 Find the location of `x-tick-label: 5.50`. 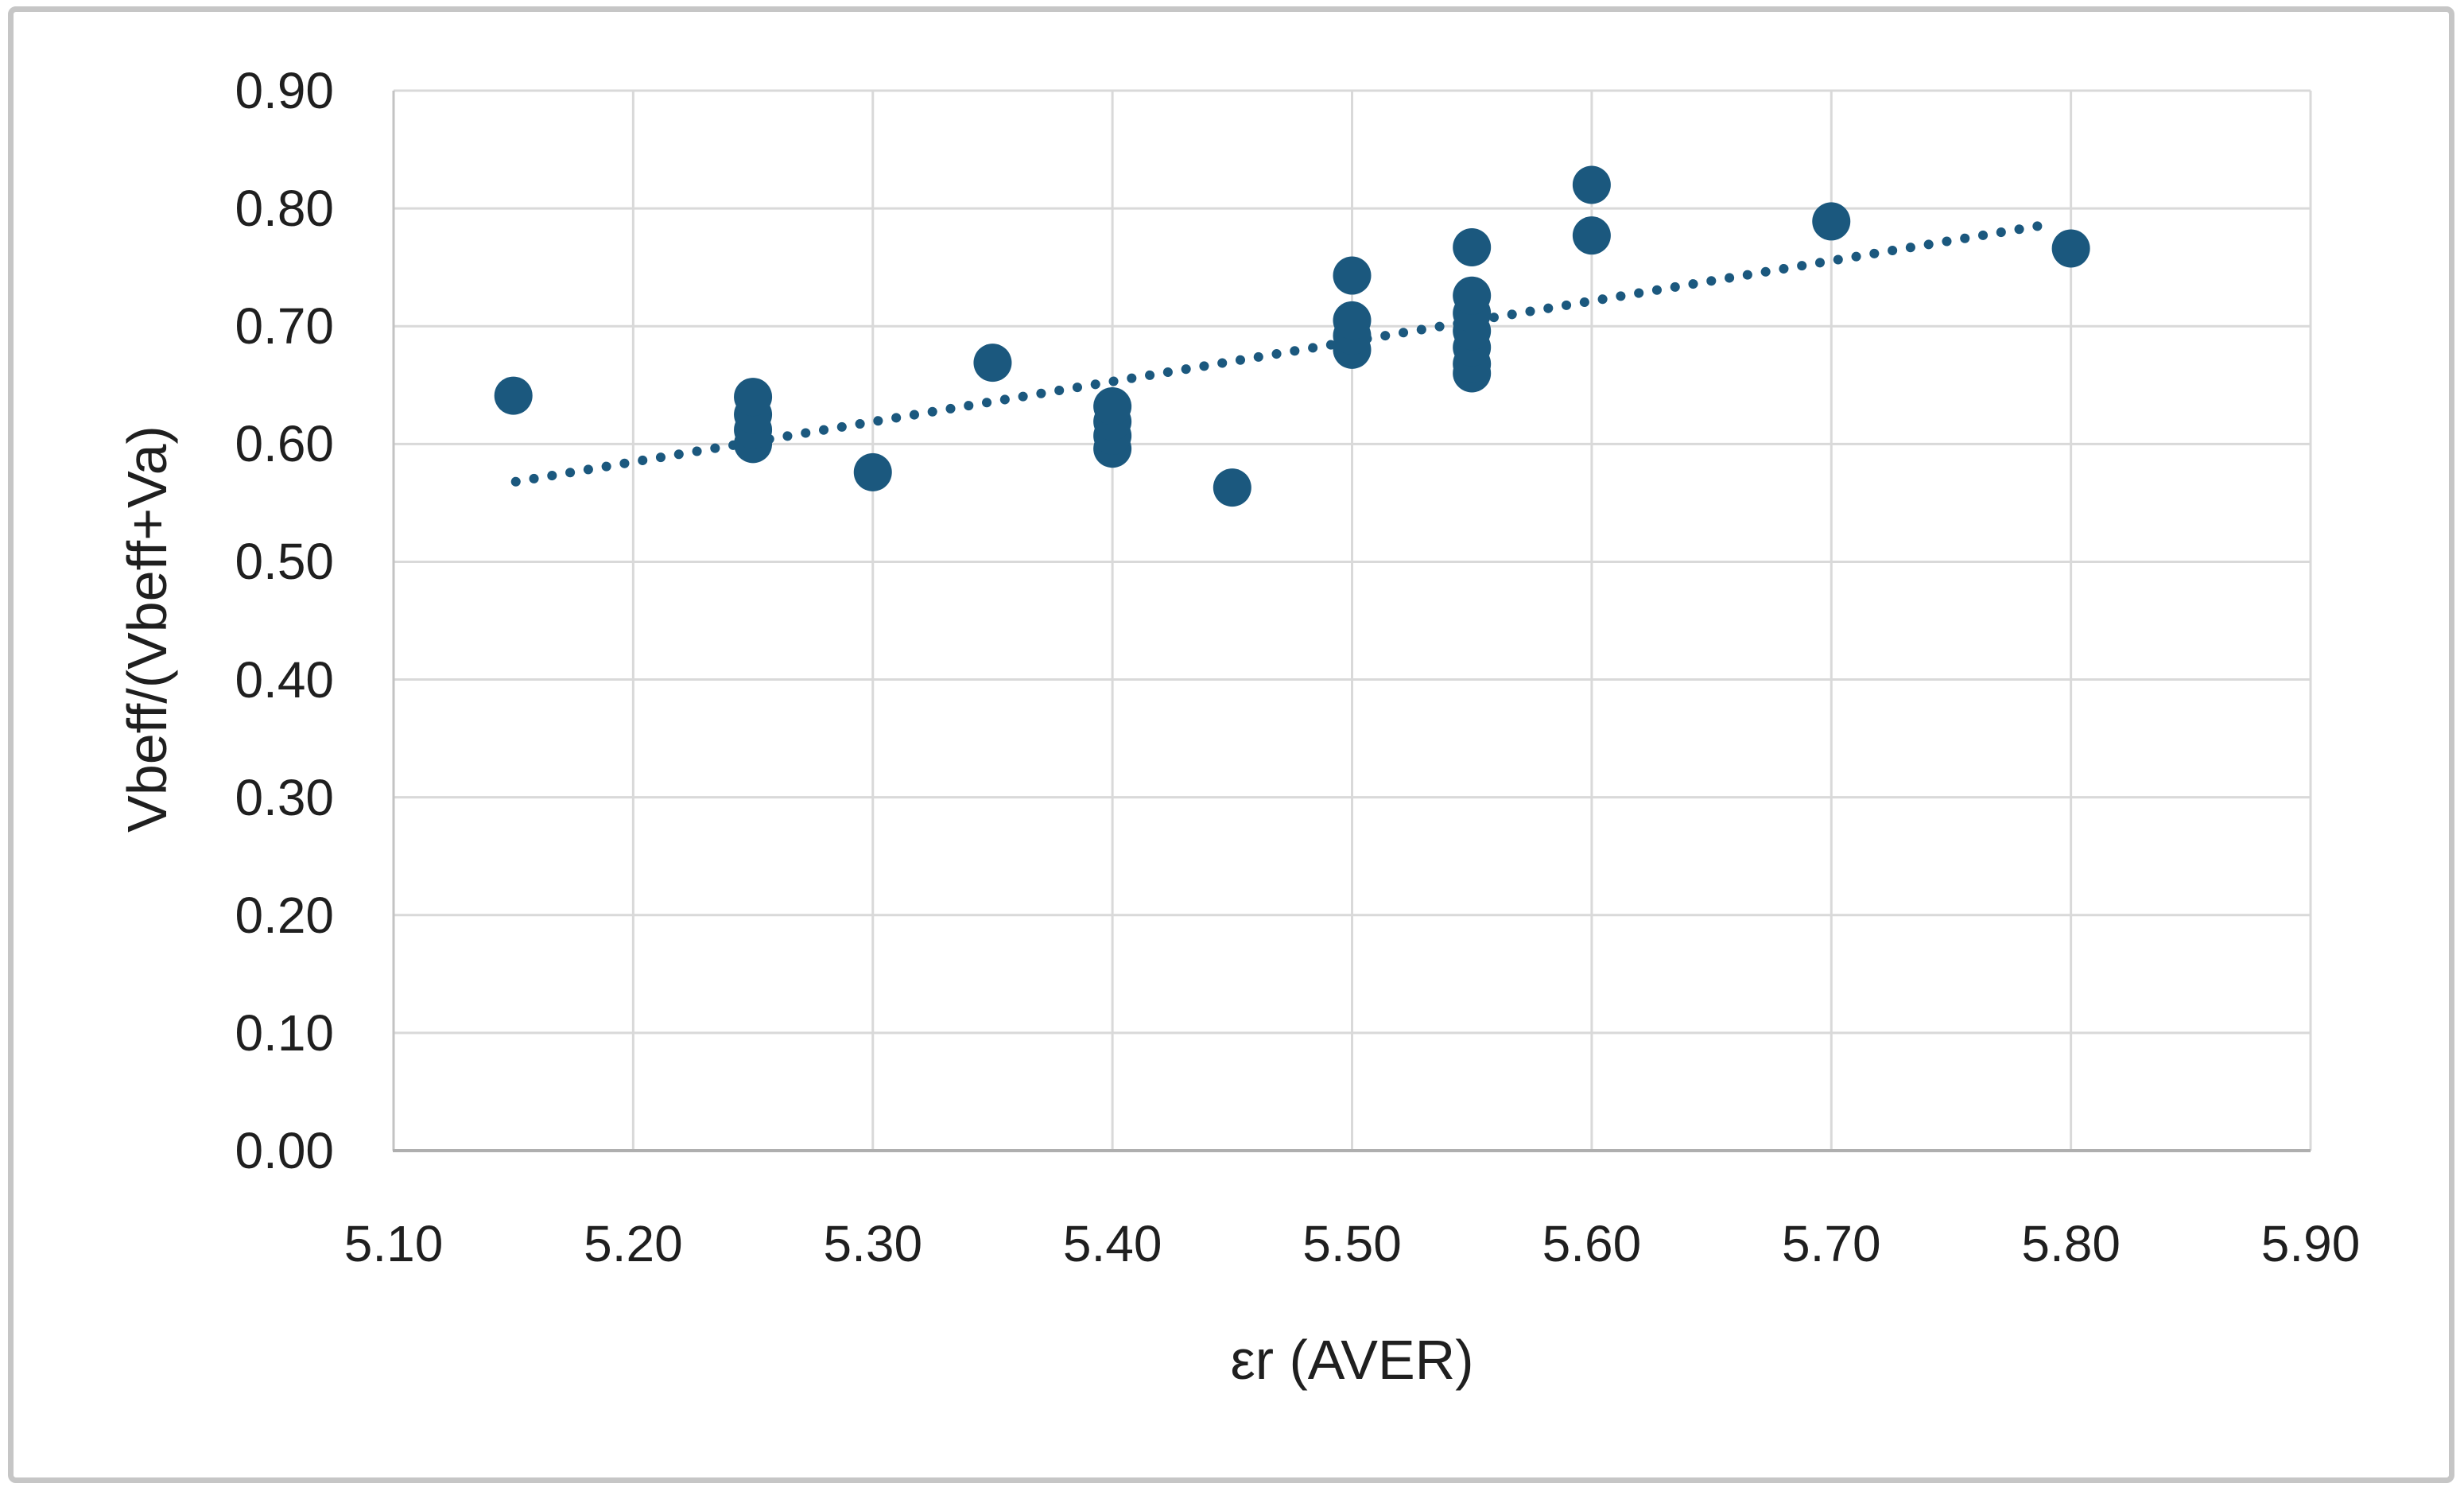

x-tick-label: 5.50 is located at coordinates (1352, 1243).